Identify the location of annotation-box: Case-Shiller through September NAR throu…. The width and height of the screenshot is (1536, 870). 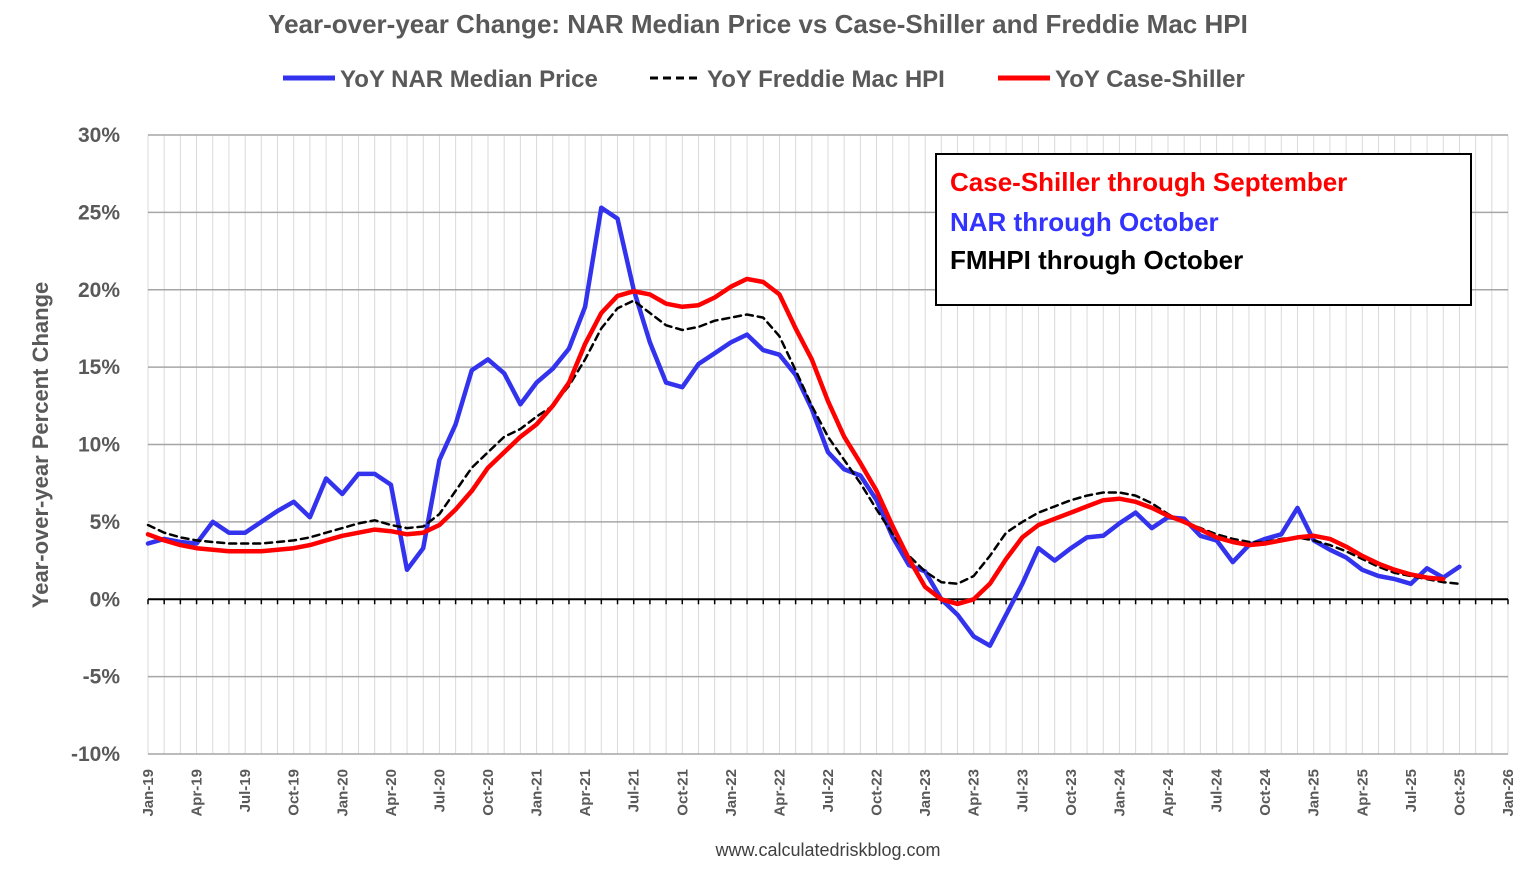
(1203, 229).